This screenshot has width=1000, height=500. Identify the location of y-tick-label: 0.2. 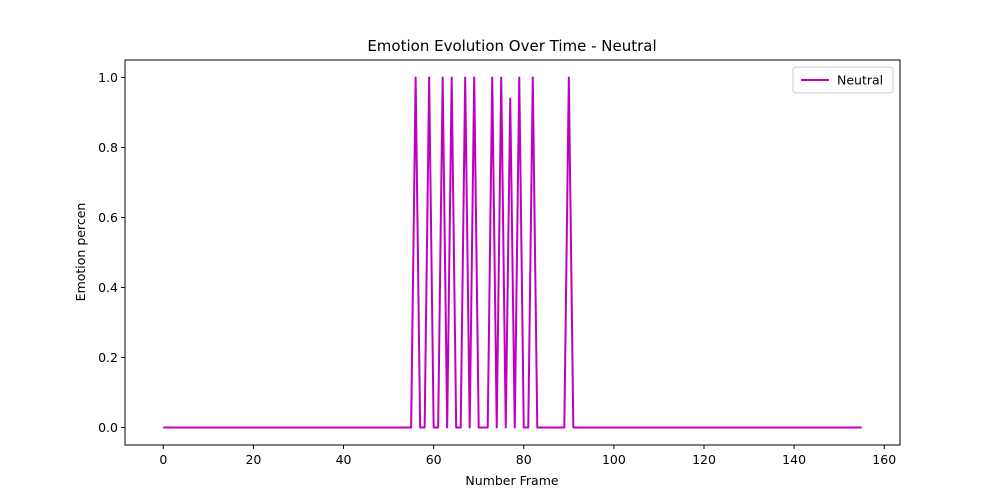
(108, 357).